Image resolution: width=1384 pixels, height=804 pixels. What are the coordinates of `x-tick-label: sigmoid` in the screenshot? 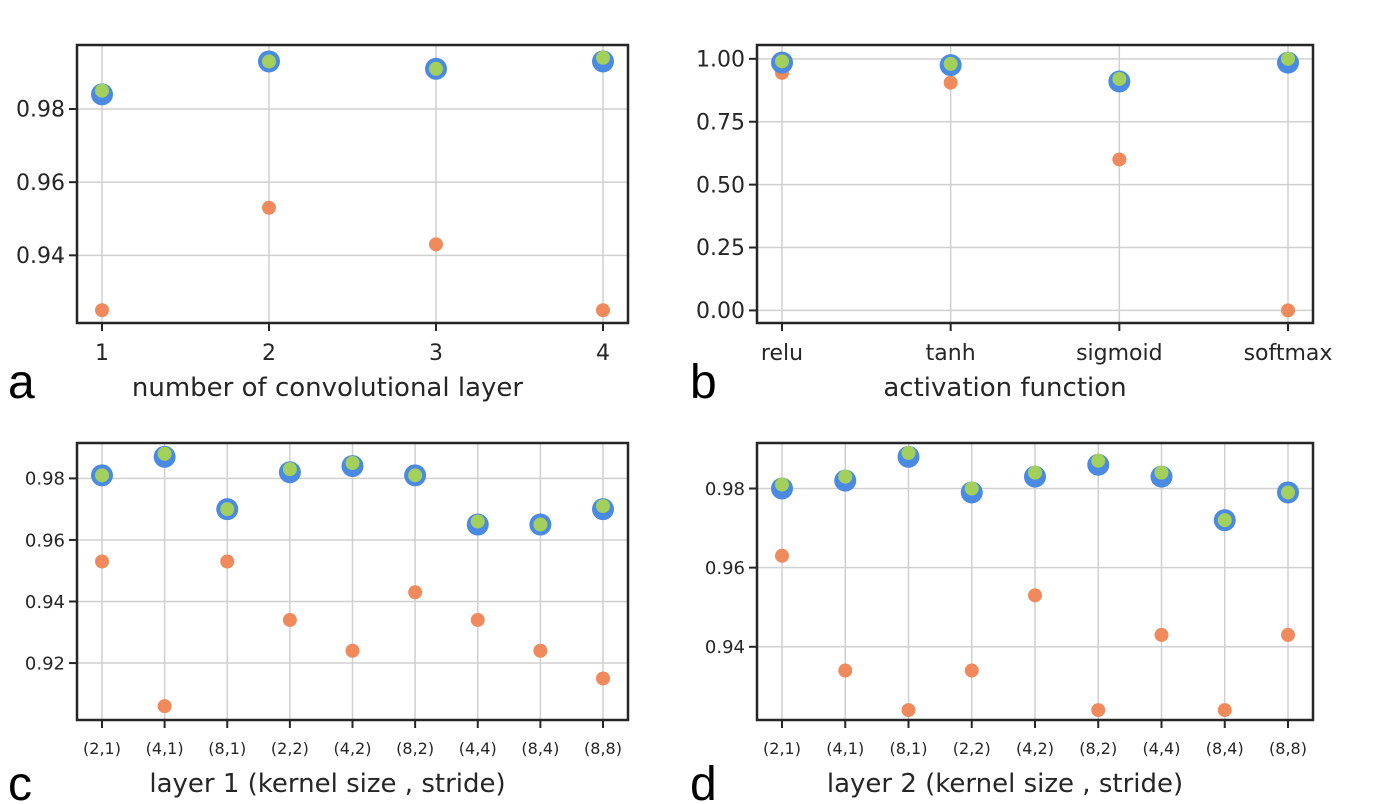 It's located at (1119, 353).